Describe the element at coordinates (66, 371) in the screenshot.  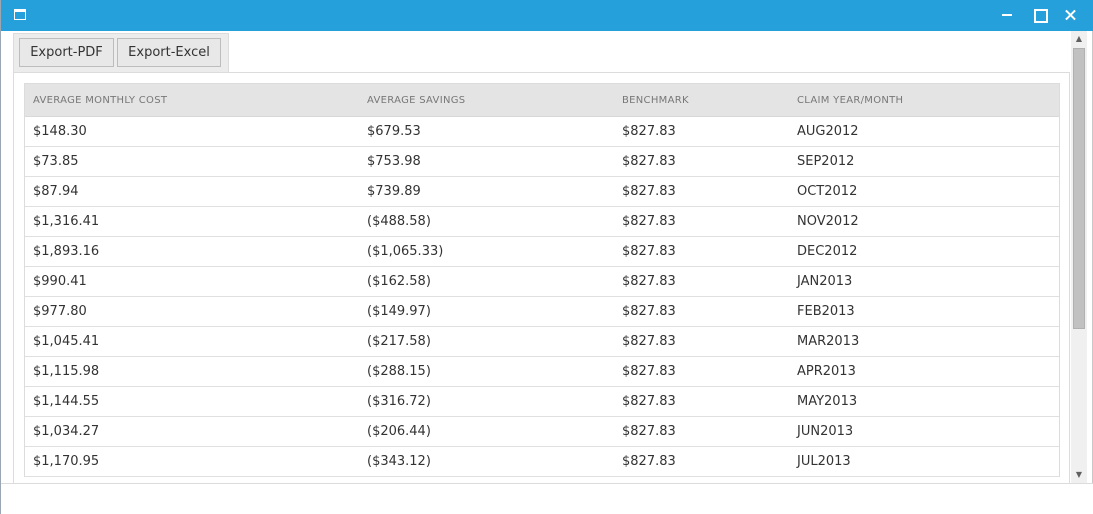
I see `cell-average-monthly-cost: $1,115.98` at that location.